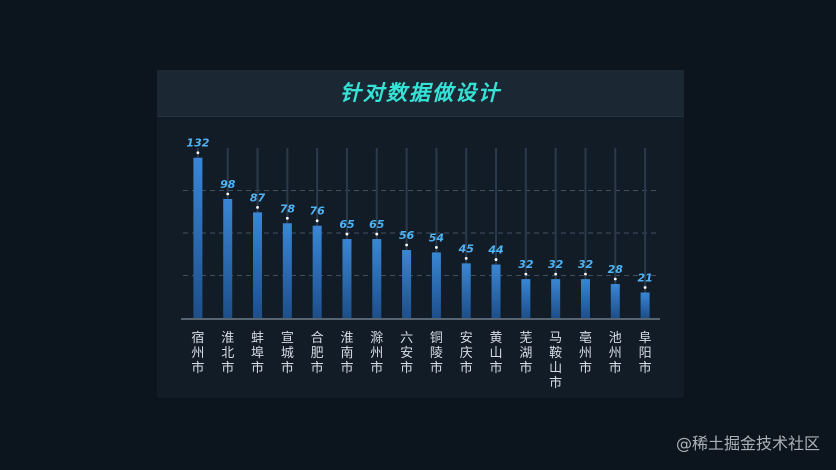  I want to click on panel-title: 针对数据做设计, so click(420, 93).